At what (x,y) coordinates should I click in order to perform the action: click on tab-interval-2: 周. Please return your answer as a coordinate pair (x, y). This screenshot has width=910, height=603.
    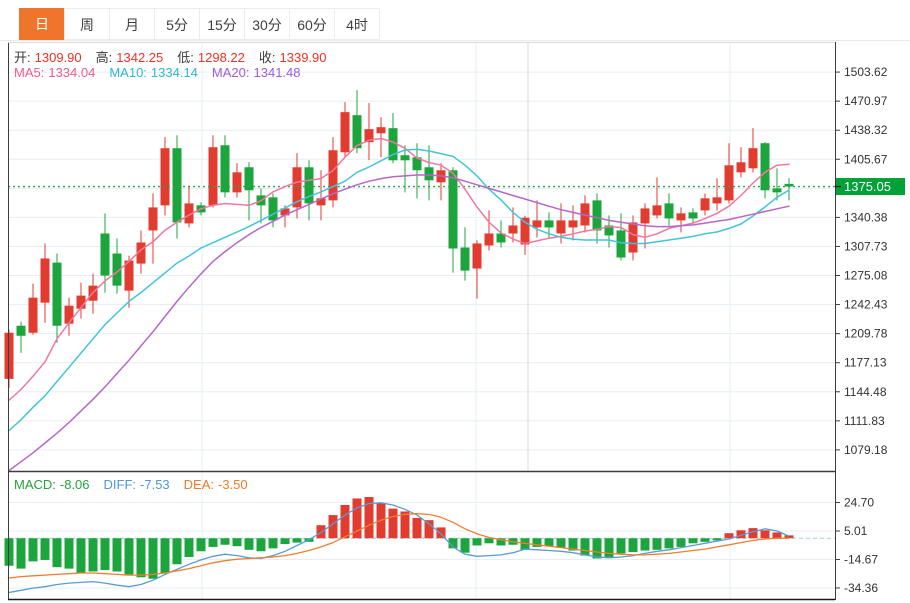
    Looking at the image, I should click on (87, 24).